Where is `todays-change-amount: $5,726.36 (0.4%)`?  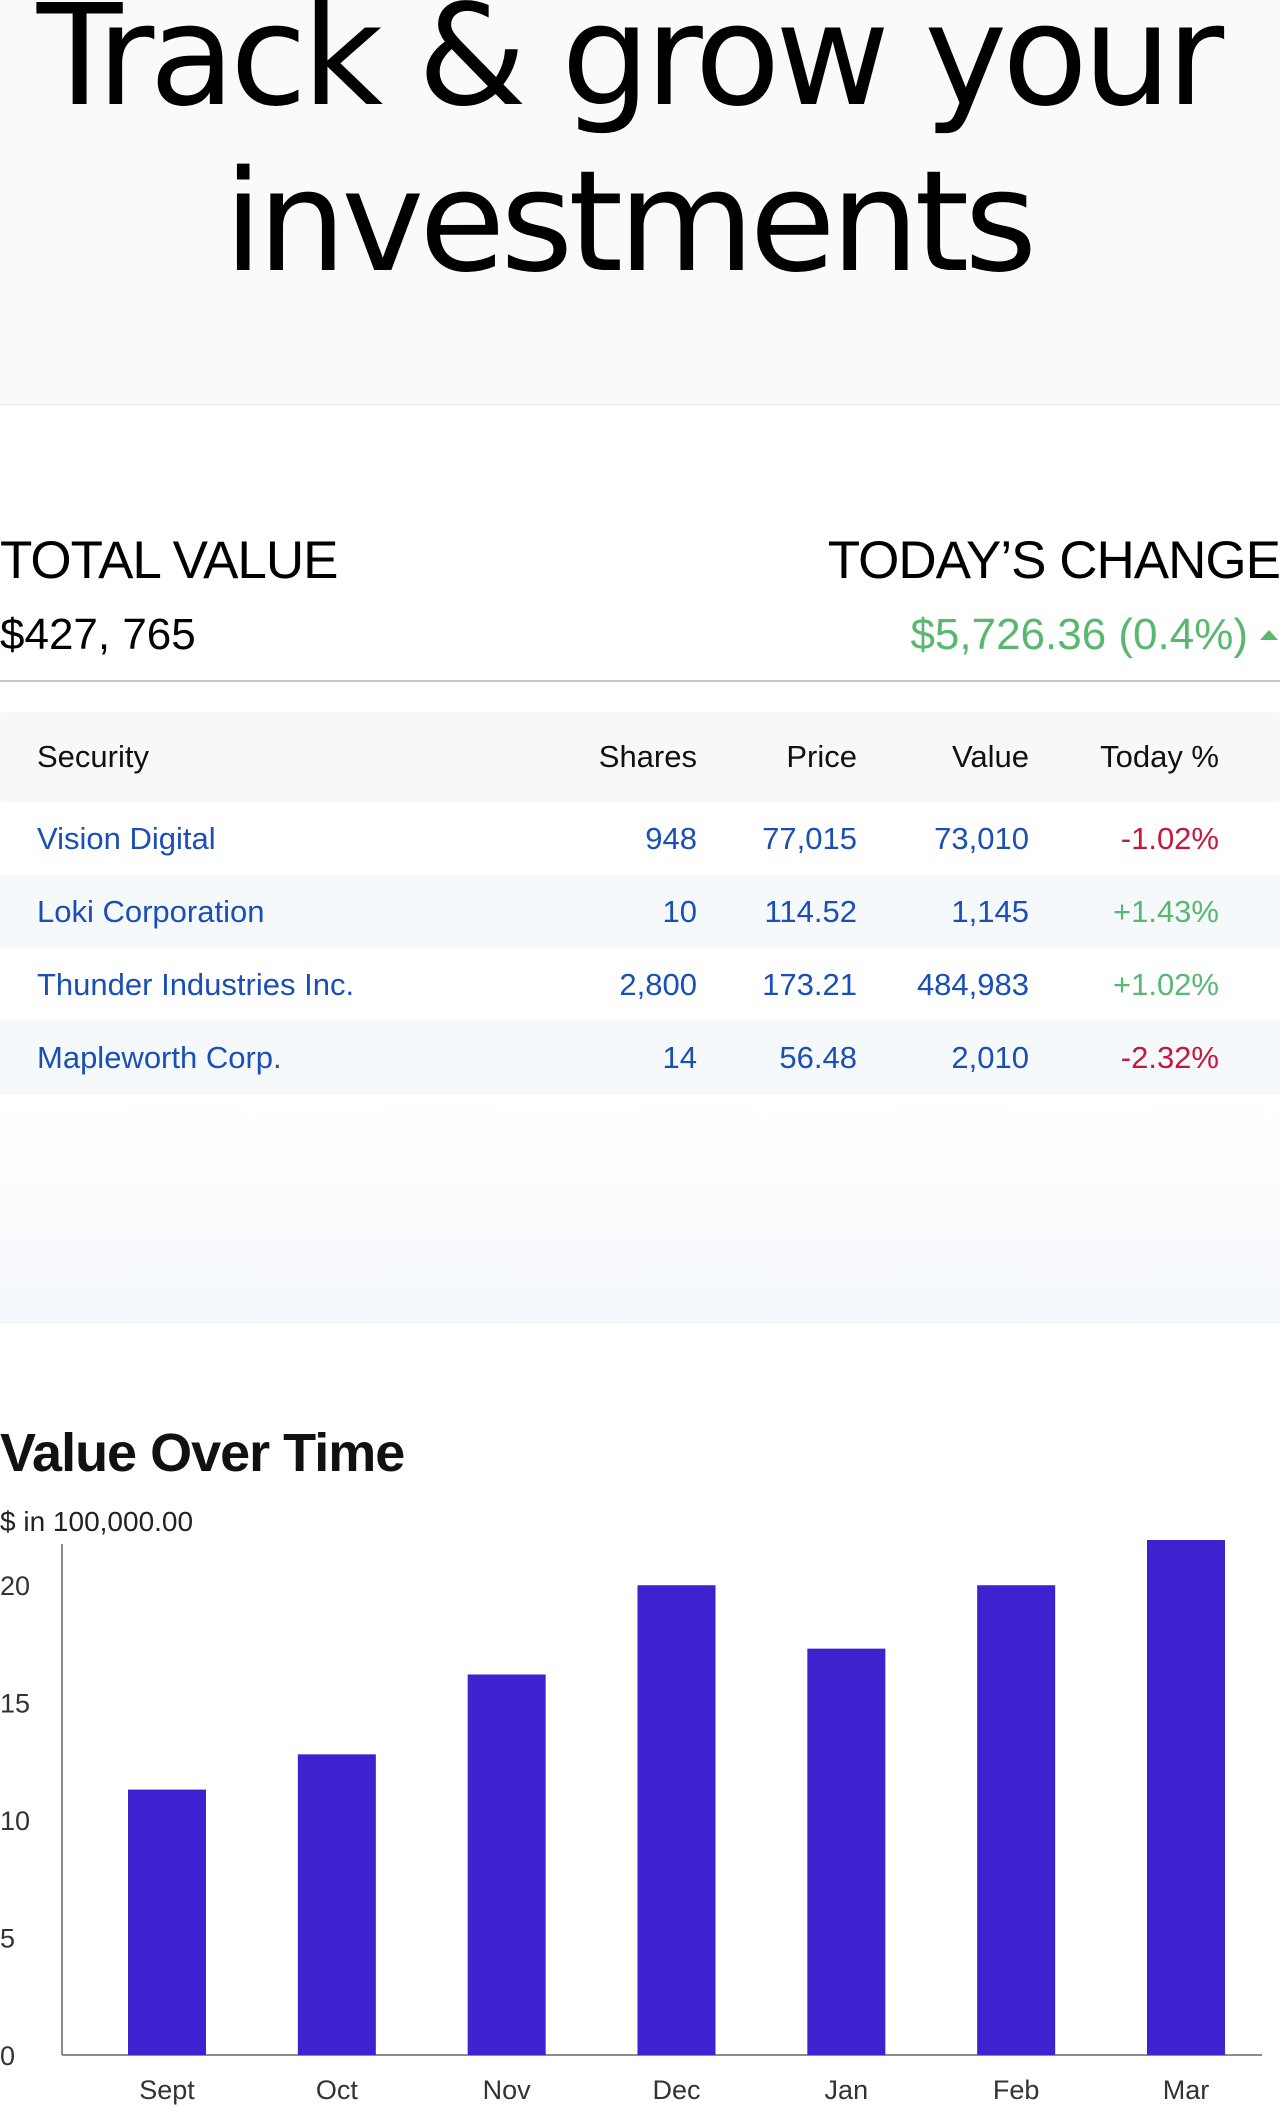 todays-change-amount: $5,726.36 (0.4%) is located at coordinates (1095, 635).